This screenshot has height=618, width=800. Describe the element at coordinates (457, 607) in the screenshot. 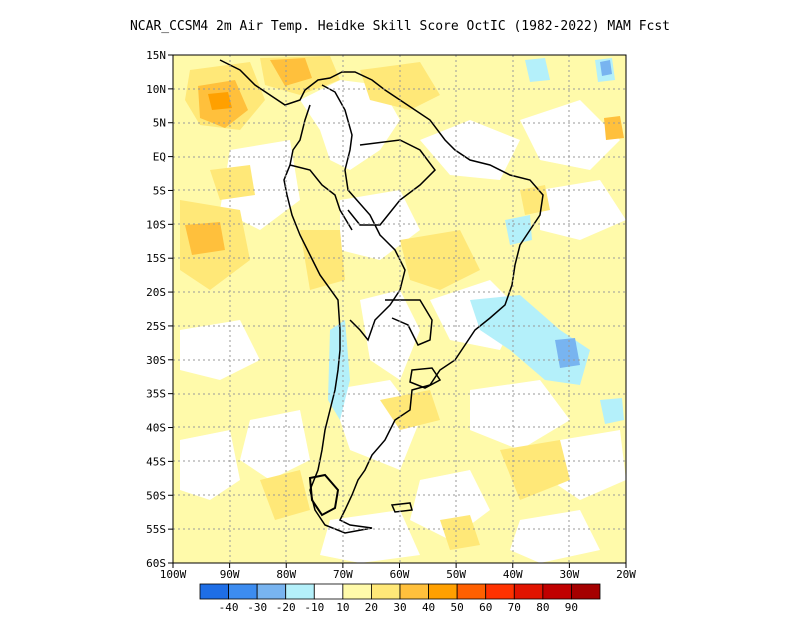

I see `colorbar-label: 50` at that location.